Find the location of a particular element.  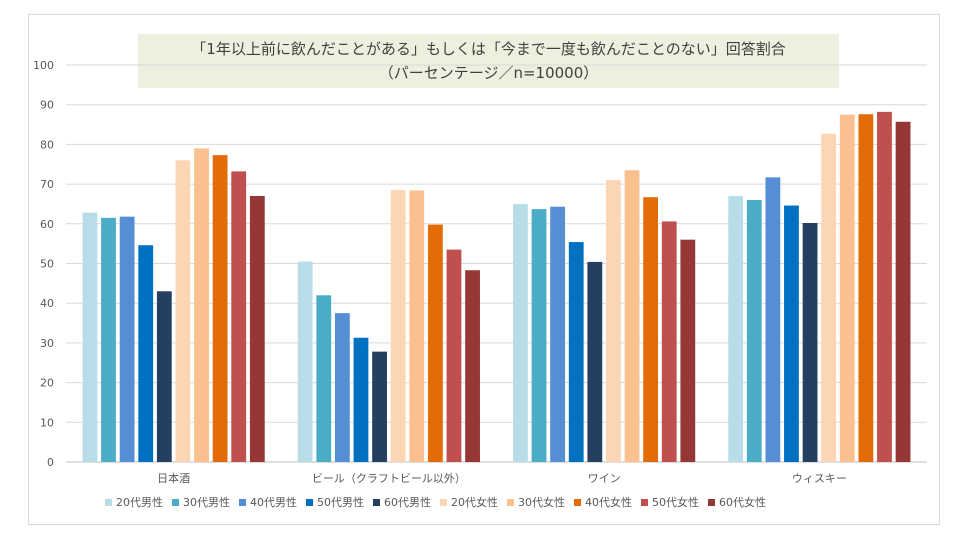

legend-item: 40代女性 is located at coordinates (603, 502).